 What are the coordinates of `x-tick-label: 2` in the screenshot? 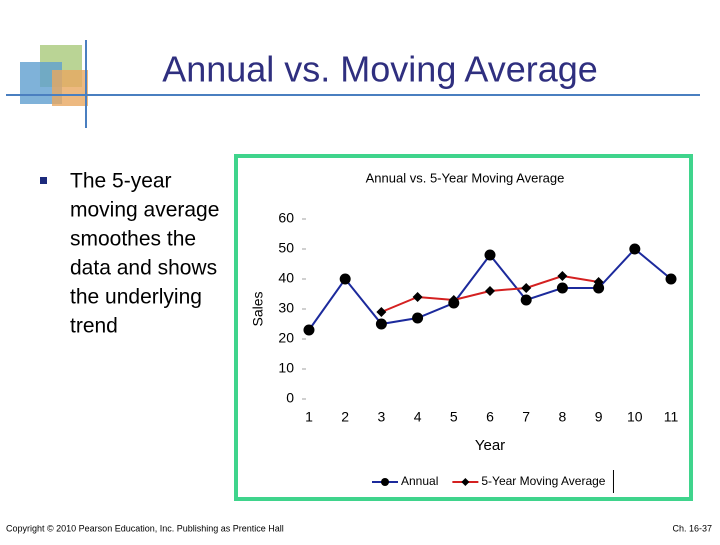 It's located at (345, 417).